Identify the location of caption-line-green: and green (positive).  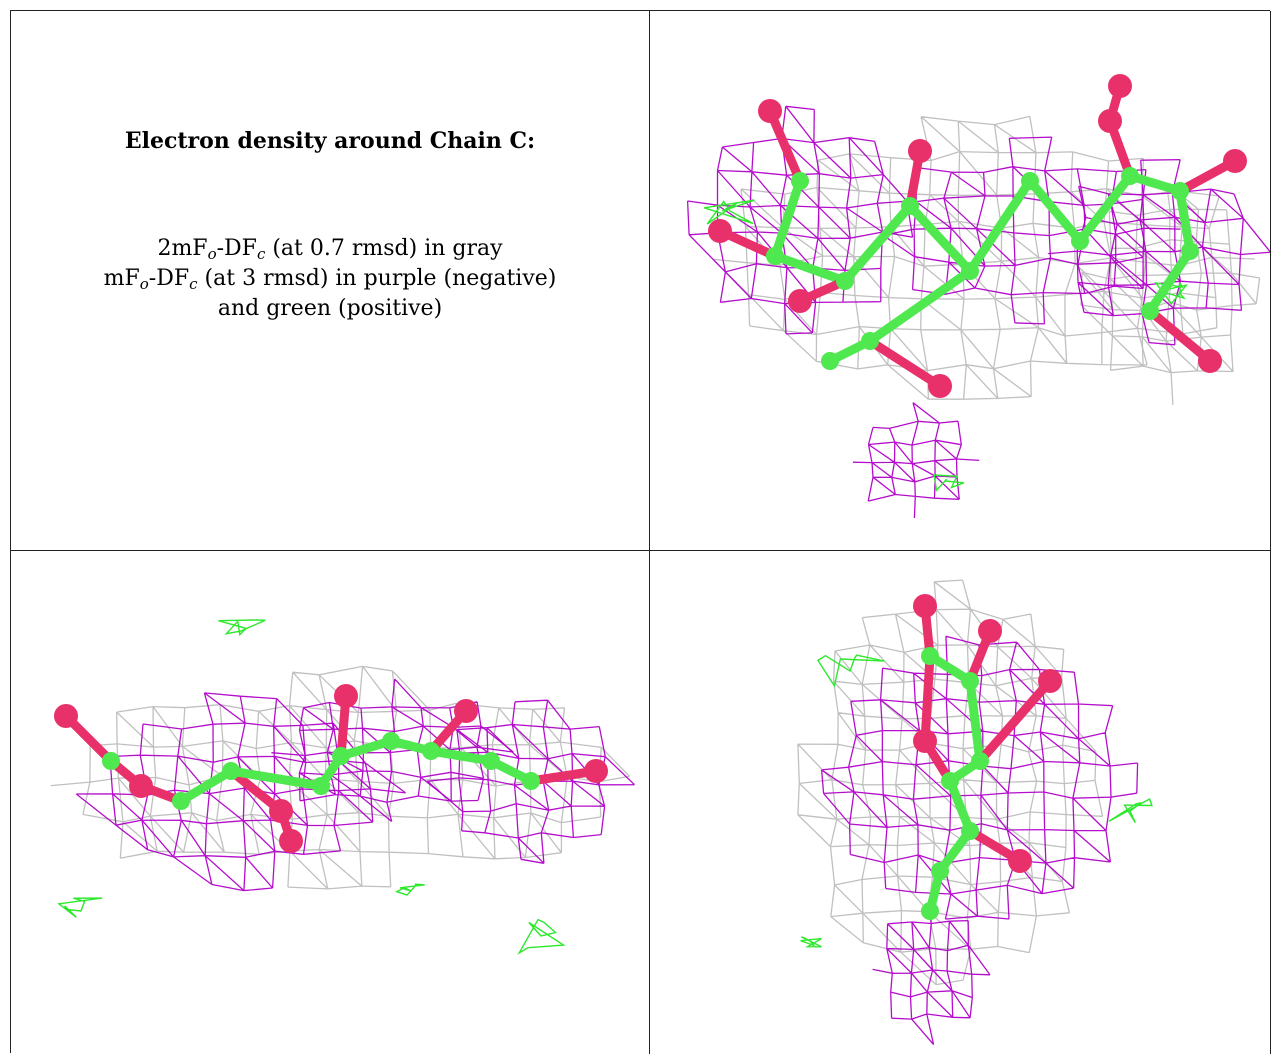
(330, 308).